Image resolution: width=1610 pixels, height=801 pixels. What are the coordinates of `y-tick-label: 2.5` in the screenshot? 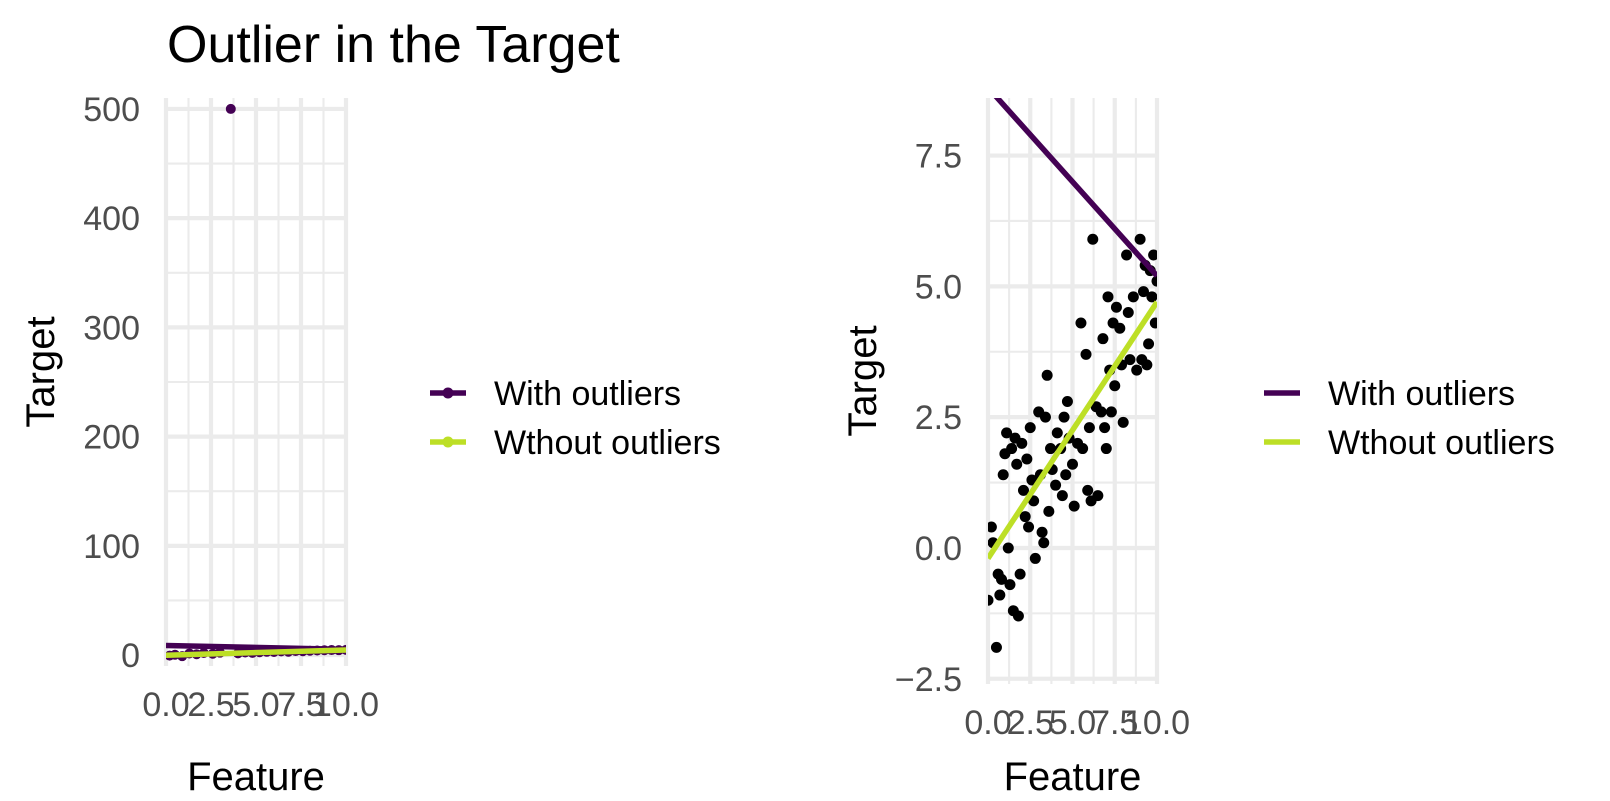 It's located at (938, 418).